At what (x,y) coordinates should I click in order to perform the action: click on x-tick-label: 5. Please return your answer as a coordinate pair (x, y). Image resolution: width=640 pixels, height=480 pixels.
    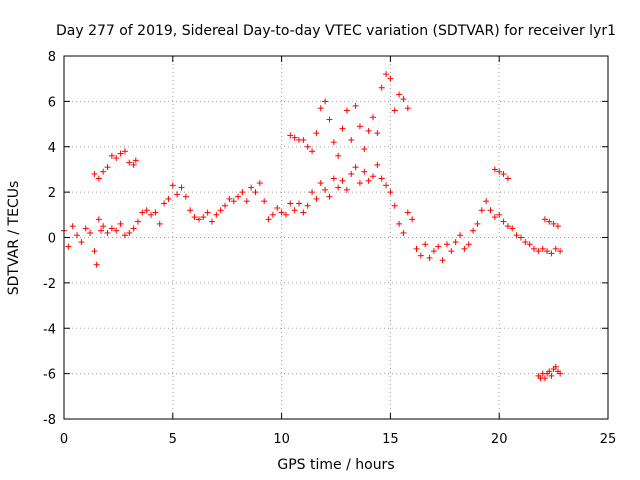
    Looking at the image, I should click on (173, 439).